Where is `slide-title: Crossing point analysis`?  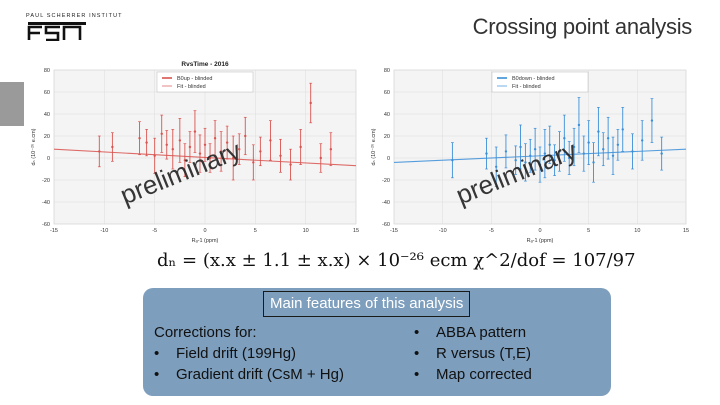
slide-title: Crossing point analysis is located at coordinates (582, 26).